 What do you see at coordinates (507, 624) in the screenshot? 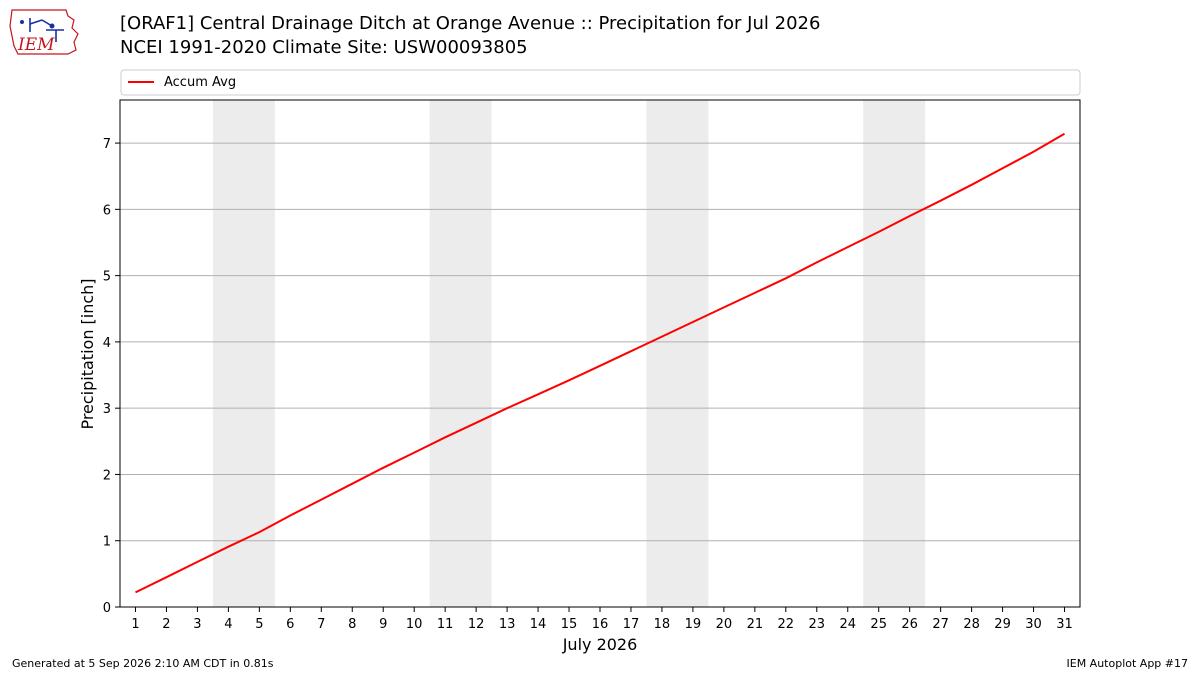
I see `x-tick-label: 13` at bounding box center [507, 624].